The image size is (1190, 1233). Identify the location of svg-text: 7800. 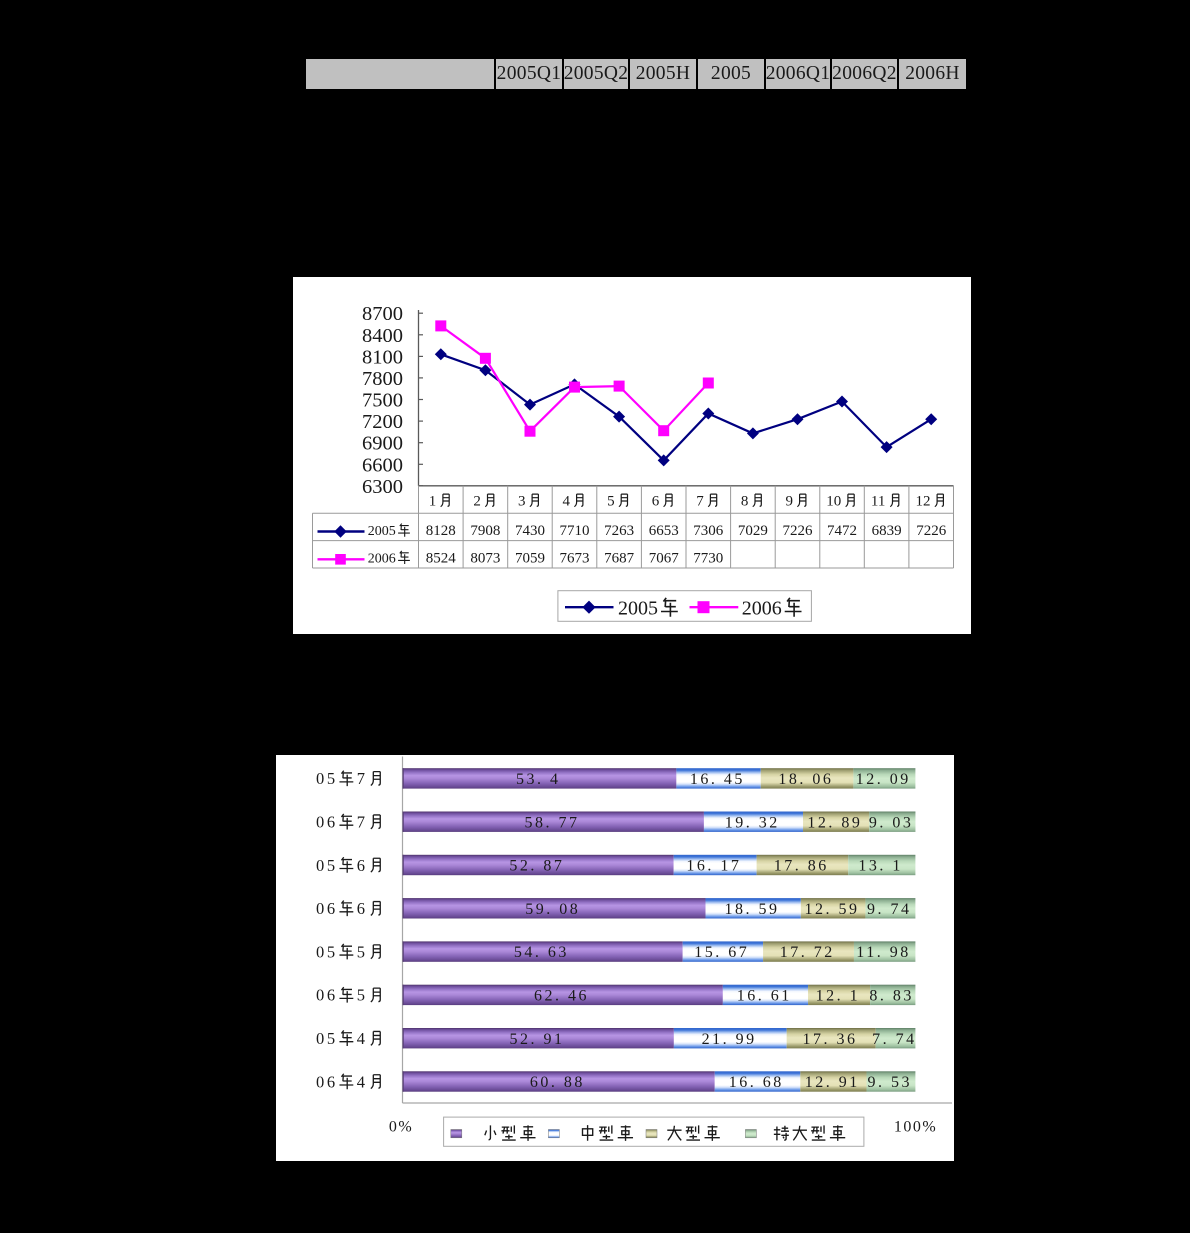
(382, 379).